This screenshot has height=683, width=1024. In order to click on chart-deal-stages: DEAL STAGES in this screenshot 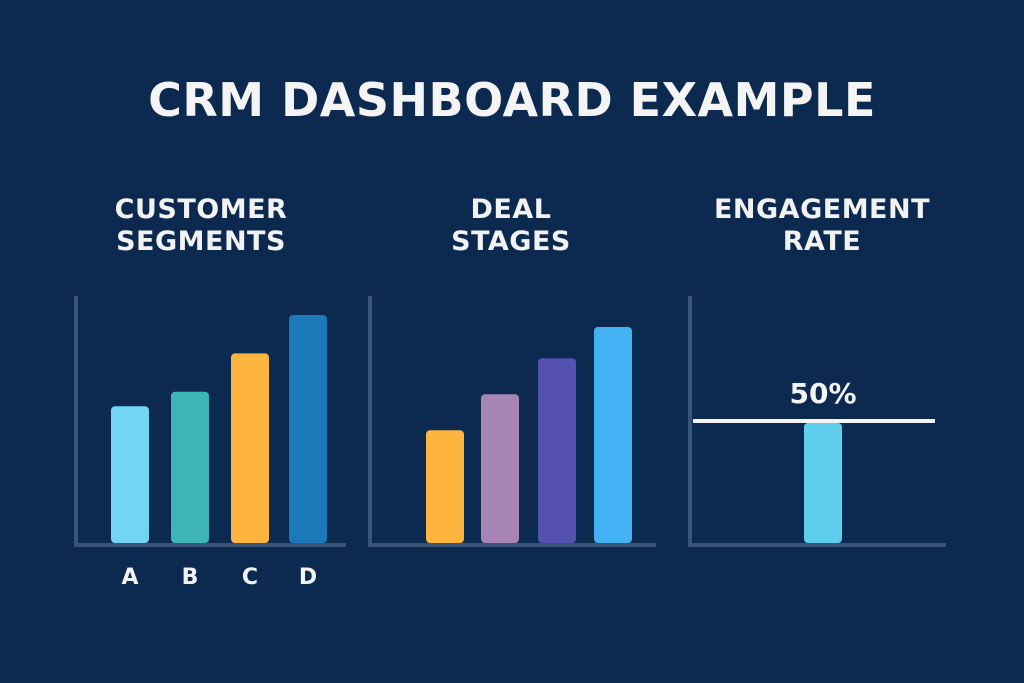, I will do `click(512, 370)`.